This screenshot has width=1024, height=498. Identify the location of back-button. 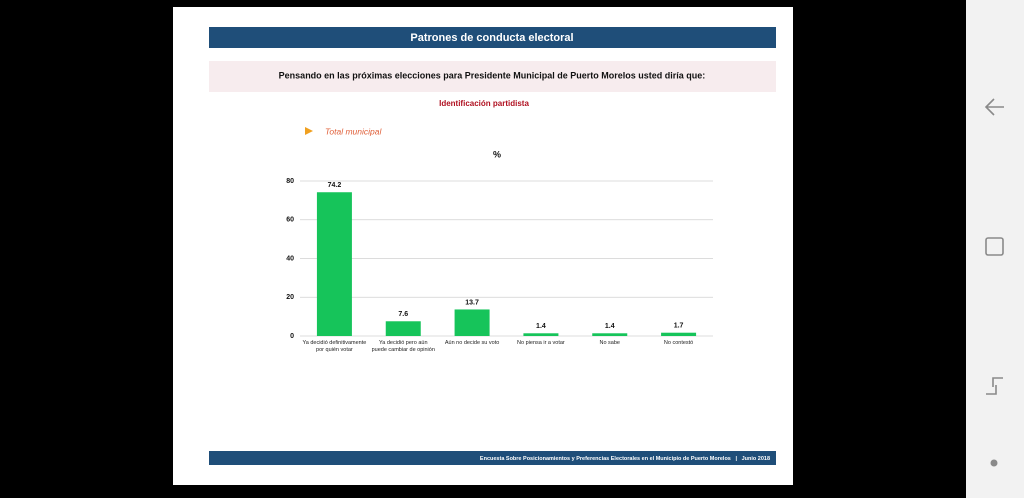
(994, 107).